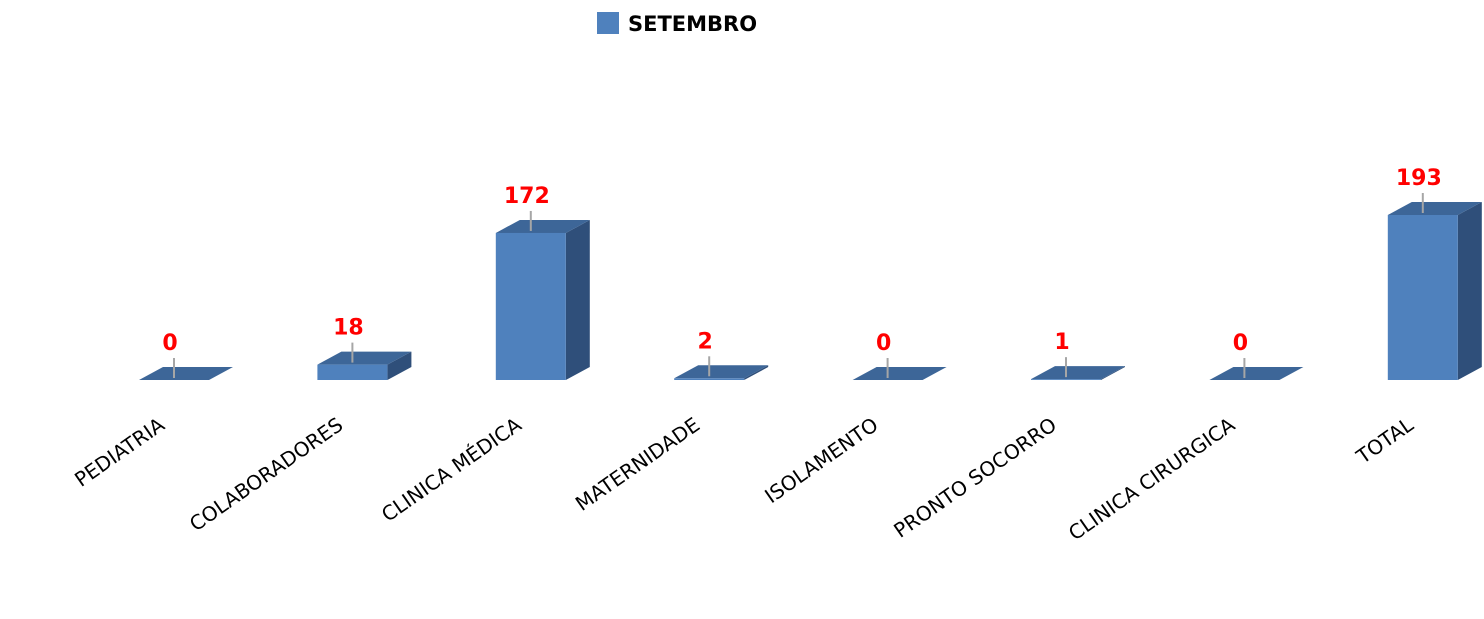  I want to click on x-tick-label: TOTAL, so click(1384, 440).